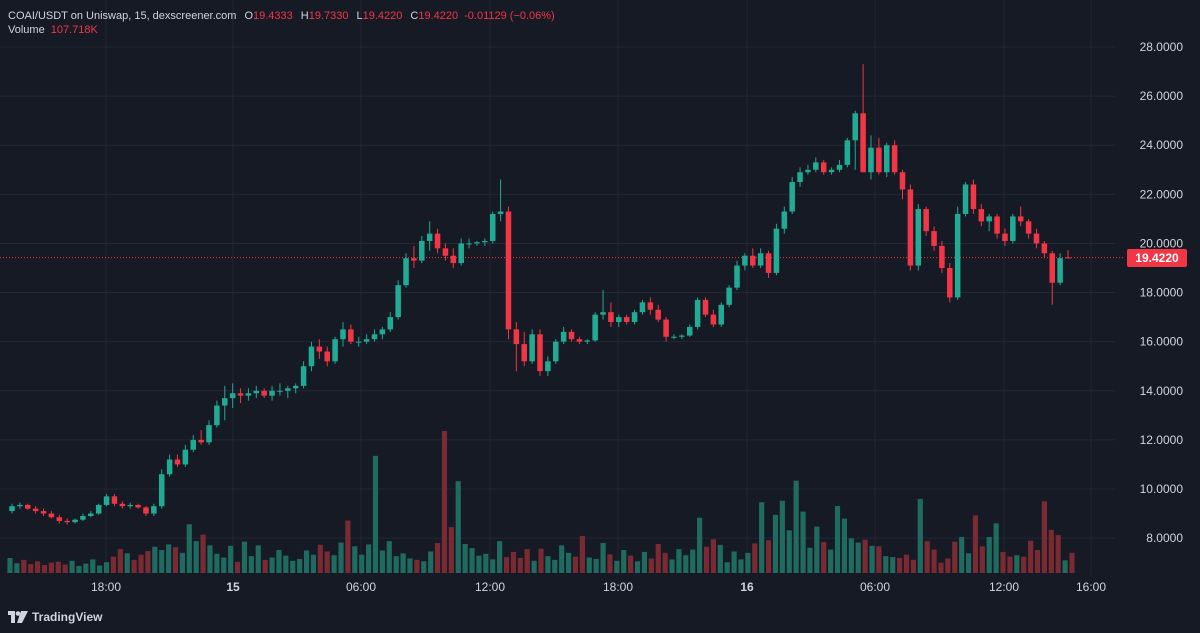 The width and height of the screenshot is (1200, 633). What do you see at coordinates (1162, 243) in the screenshot?
I see `y-tick-label: 20.0000` at bounding box center [1162, 243].